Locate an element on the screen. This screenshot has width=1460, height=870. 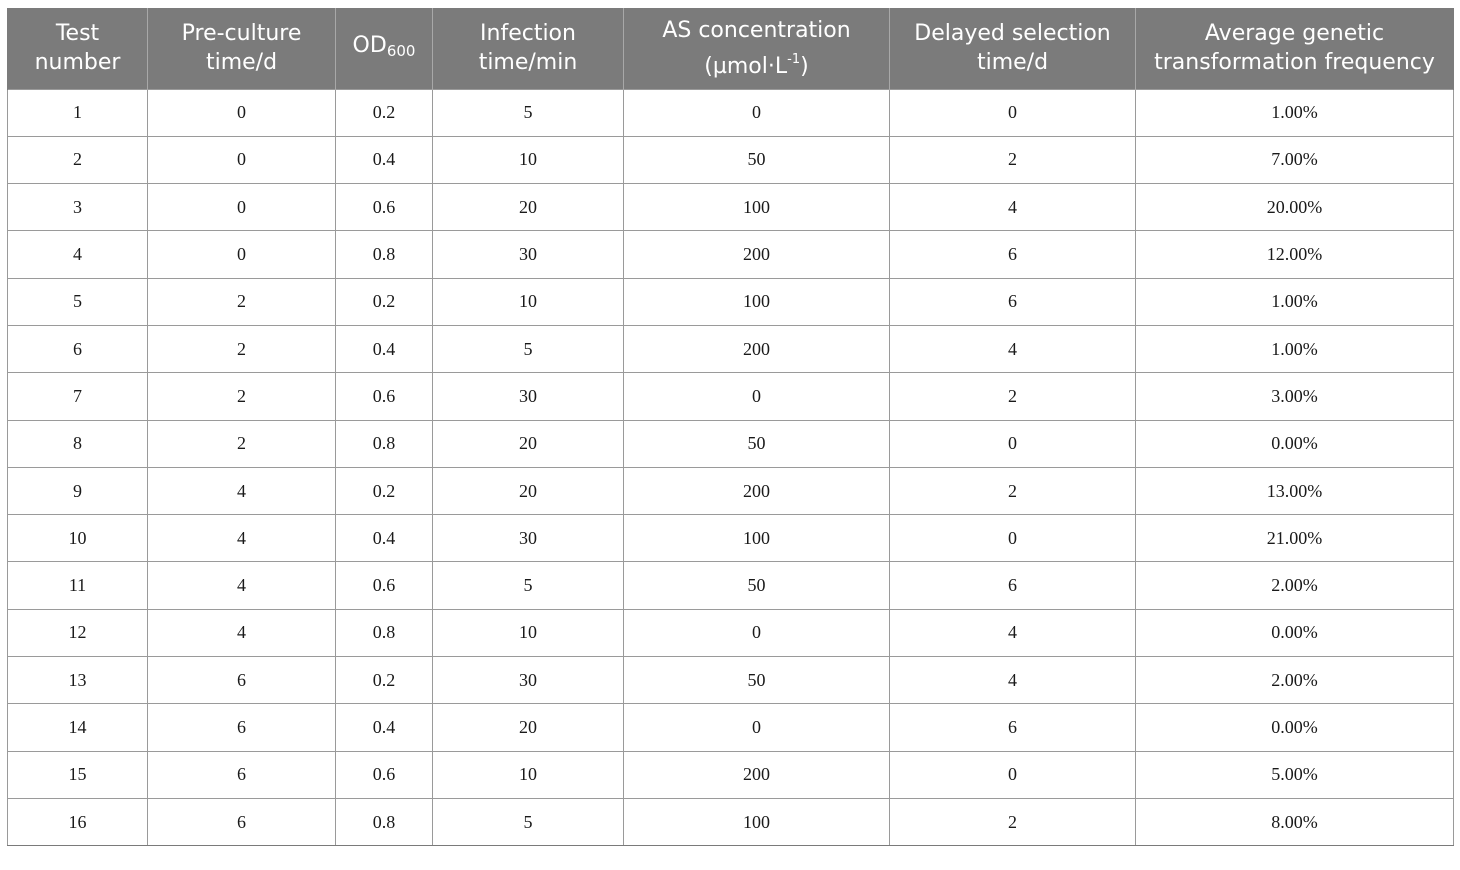
table-row: 6 2 0.4 5 200 4 1.00% is located at coordinates (730, 349).